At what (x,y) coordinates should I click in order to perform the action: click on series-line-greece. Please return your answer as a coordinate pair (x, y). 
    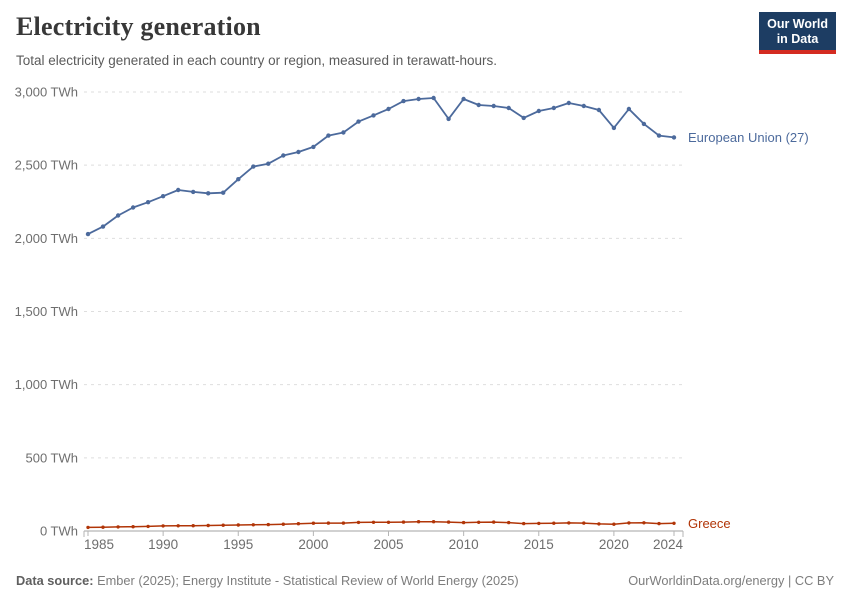
    Looking at the image, I should click on (381, 524).